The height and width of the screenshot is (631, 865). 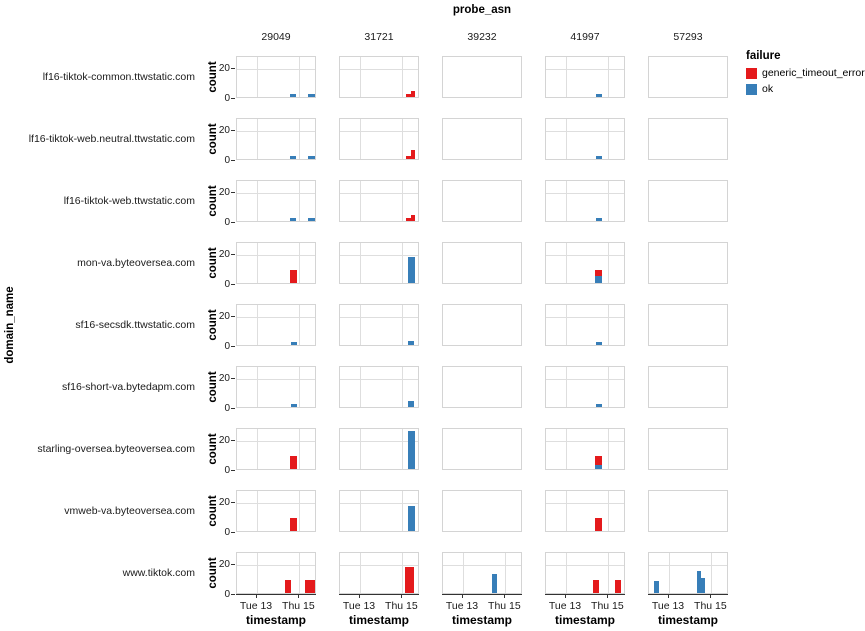 What do you see at coordinates (805, 89) in the screenshot?
I see `legend-item: ok` at bounding box center [805, 89].